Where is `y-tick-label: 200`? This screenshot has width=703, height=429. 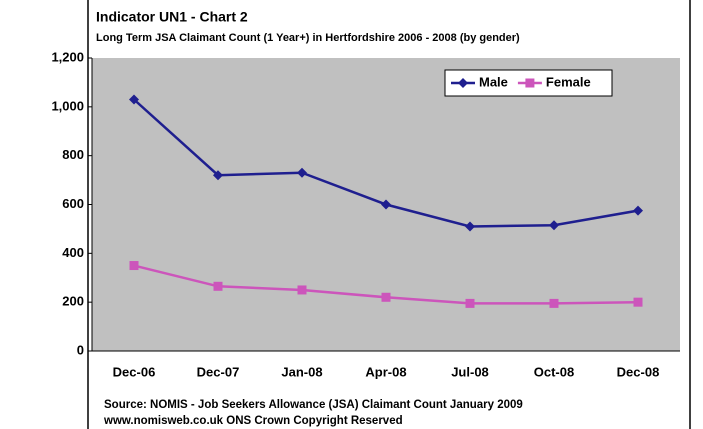 y-tick-label: 200 is located at coordinates (73, 301).